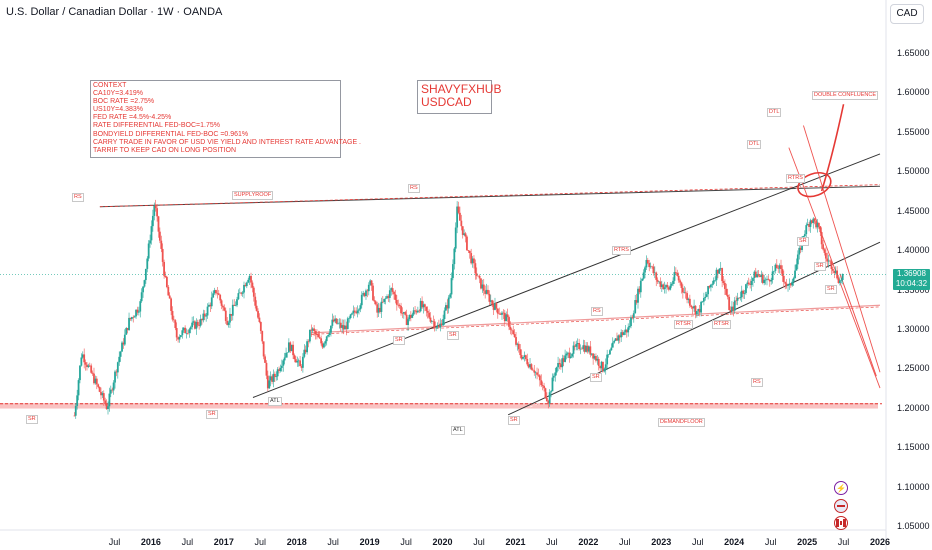 This screenshot has height=550, width=932. I want to click on currency-badge: CAD, so click(907, 14).